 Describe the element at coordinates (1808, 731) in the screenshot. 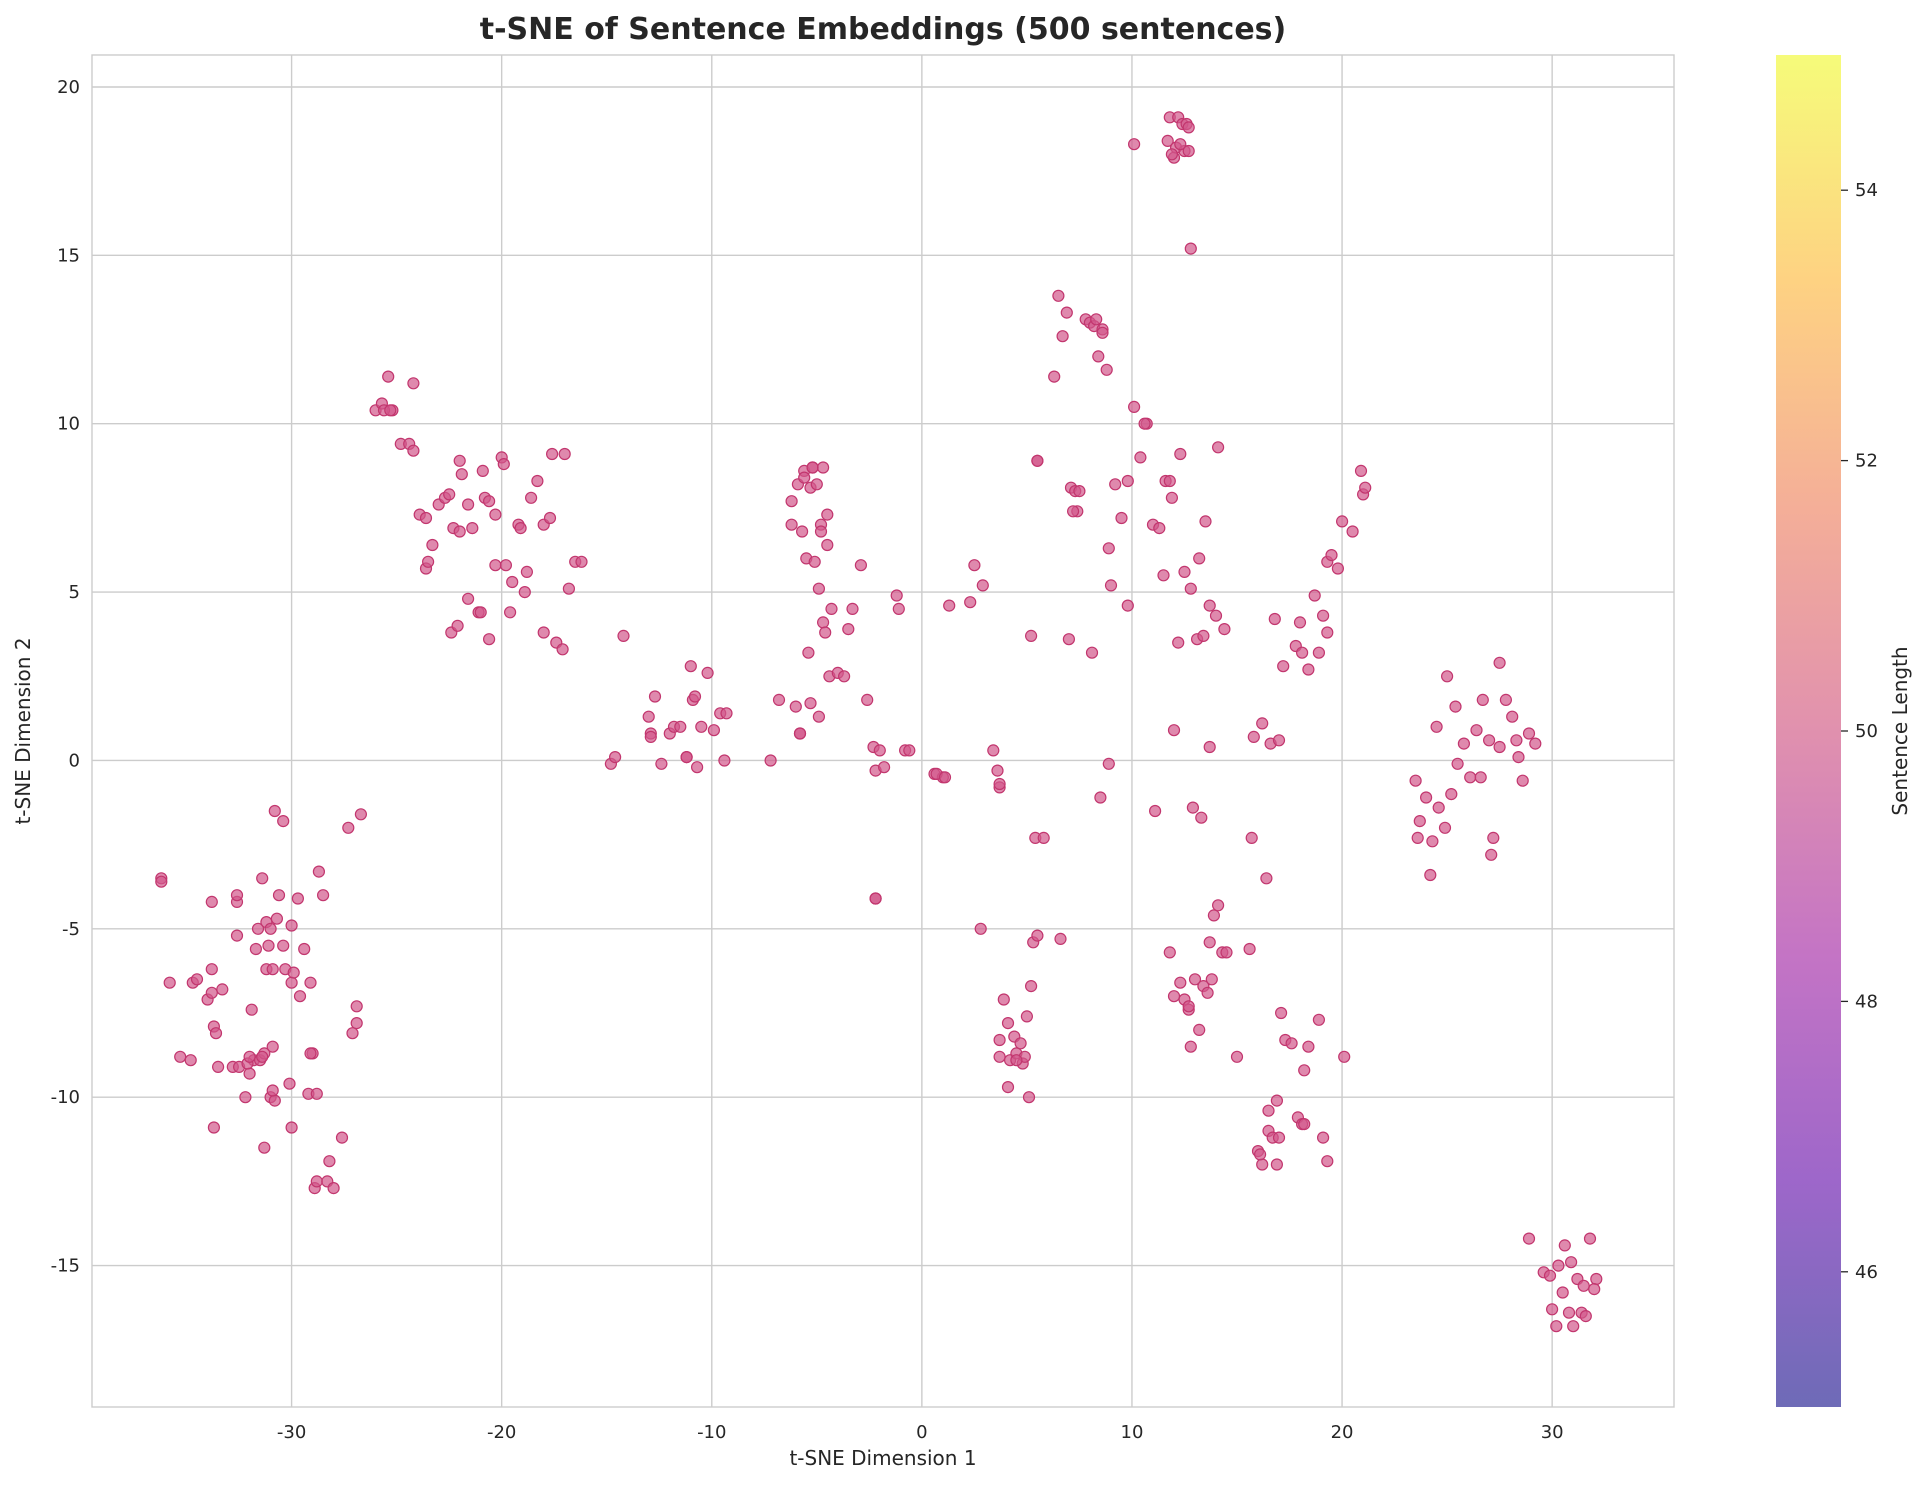

I see `colorbar` at that location.